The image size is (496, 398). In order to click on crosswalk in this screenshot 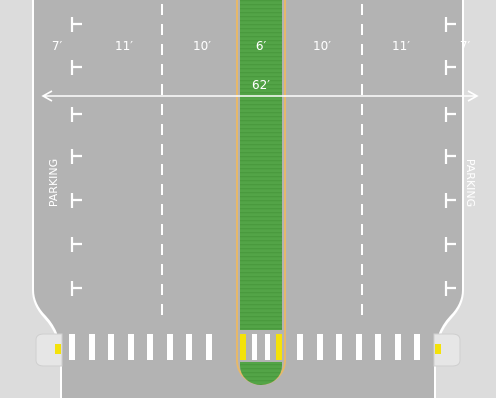, I will do `click(244, 347)`.